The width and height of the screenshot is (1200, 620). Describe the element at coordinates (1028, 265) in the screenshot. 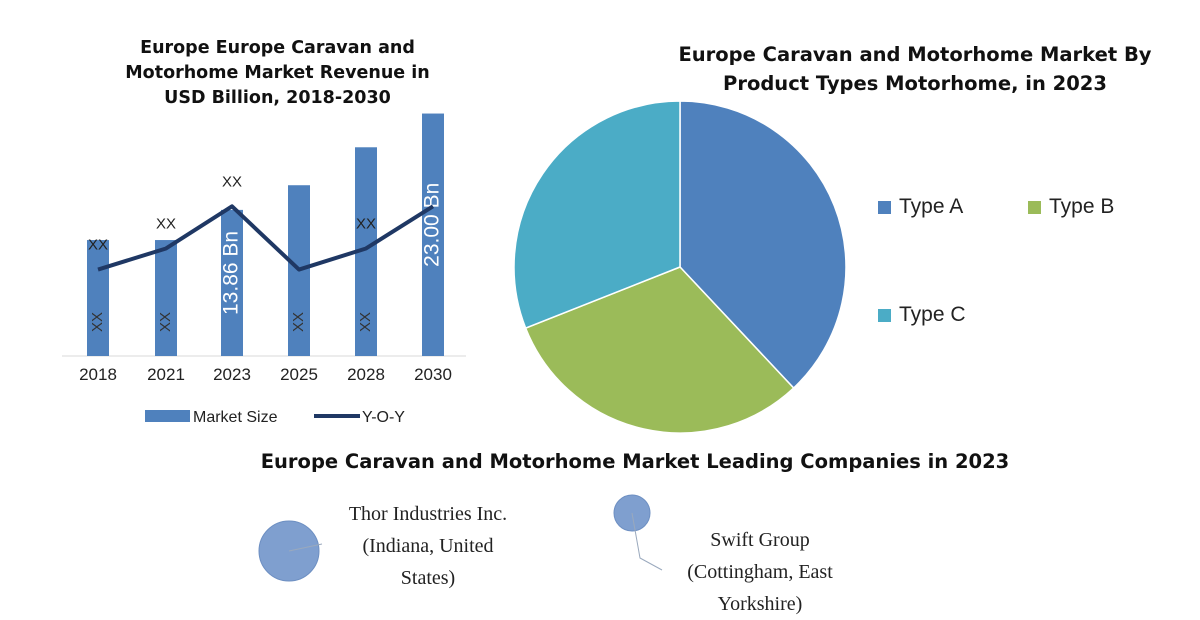

I see `pie-legend: Type A Type B Type C` at that location.